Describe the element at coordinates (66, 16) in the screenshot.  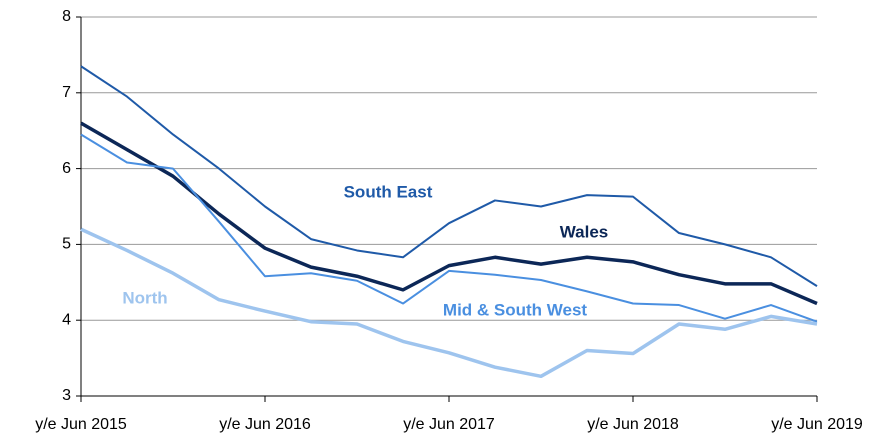
I see `y-tick-label: 8` at that location.